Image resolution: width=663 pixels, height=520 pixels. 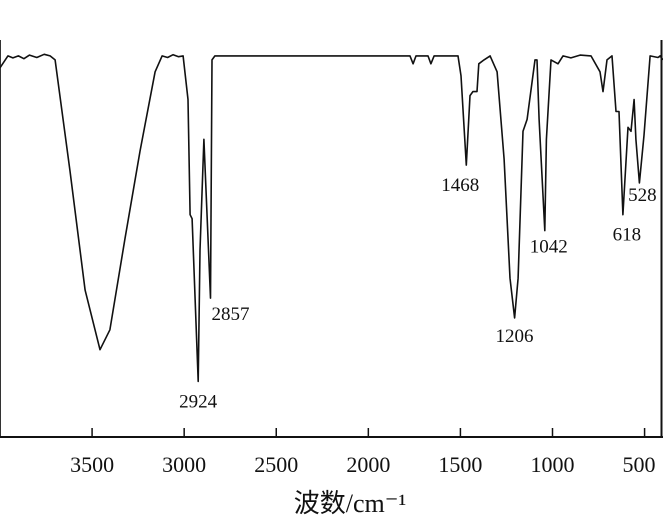 I want to click on x-tick-label: 3500, so click(x=92, y=464).